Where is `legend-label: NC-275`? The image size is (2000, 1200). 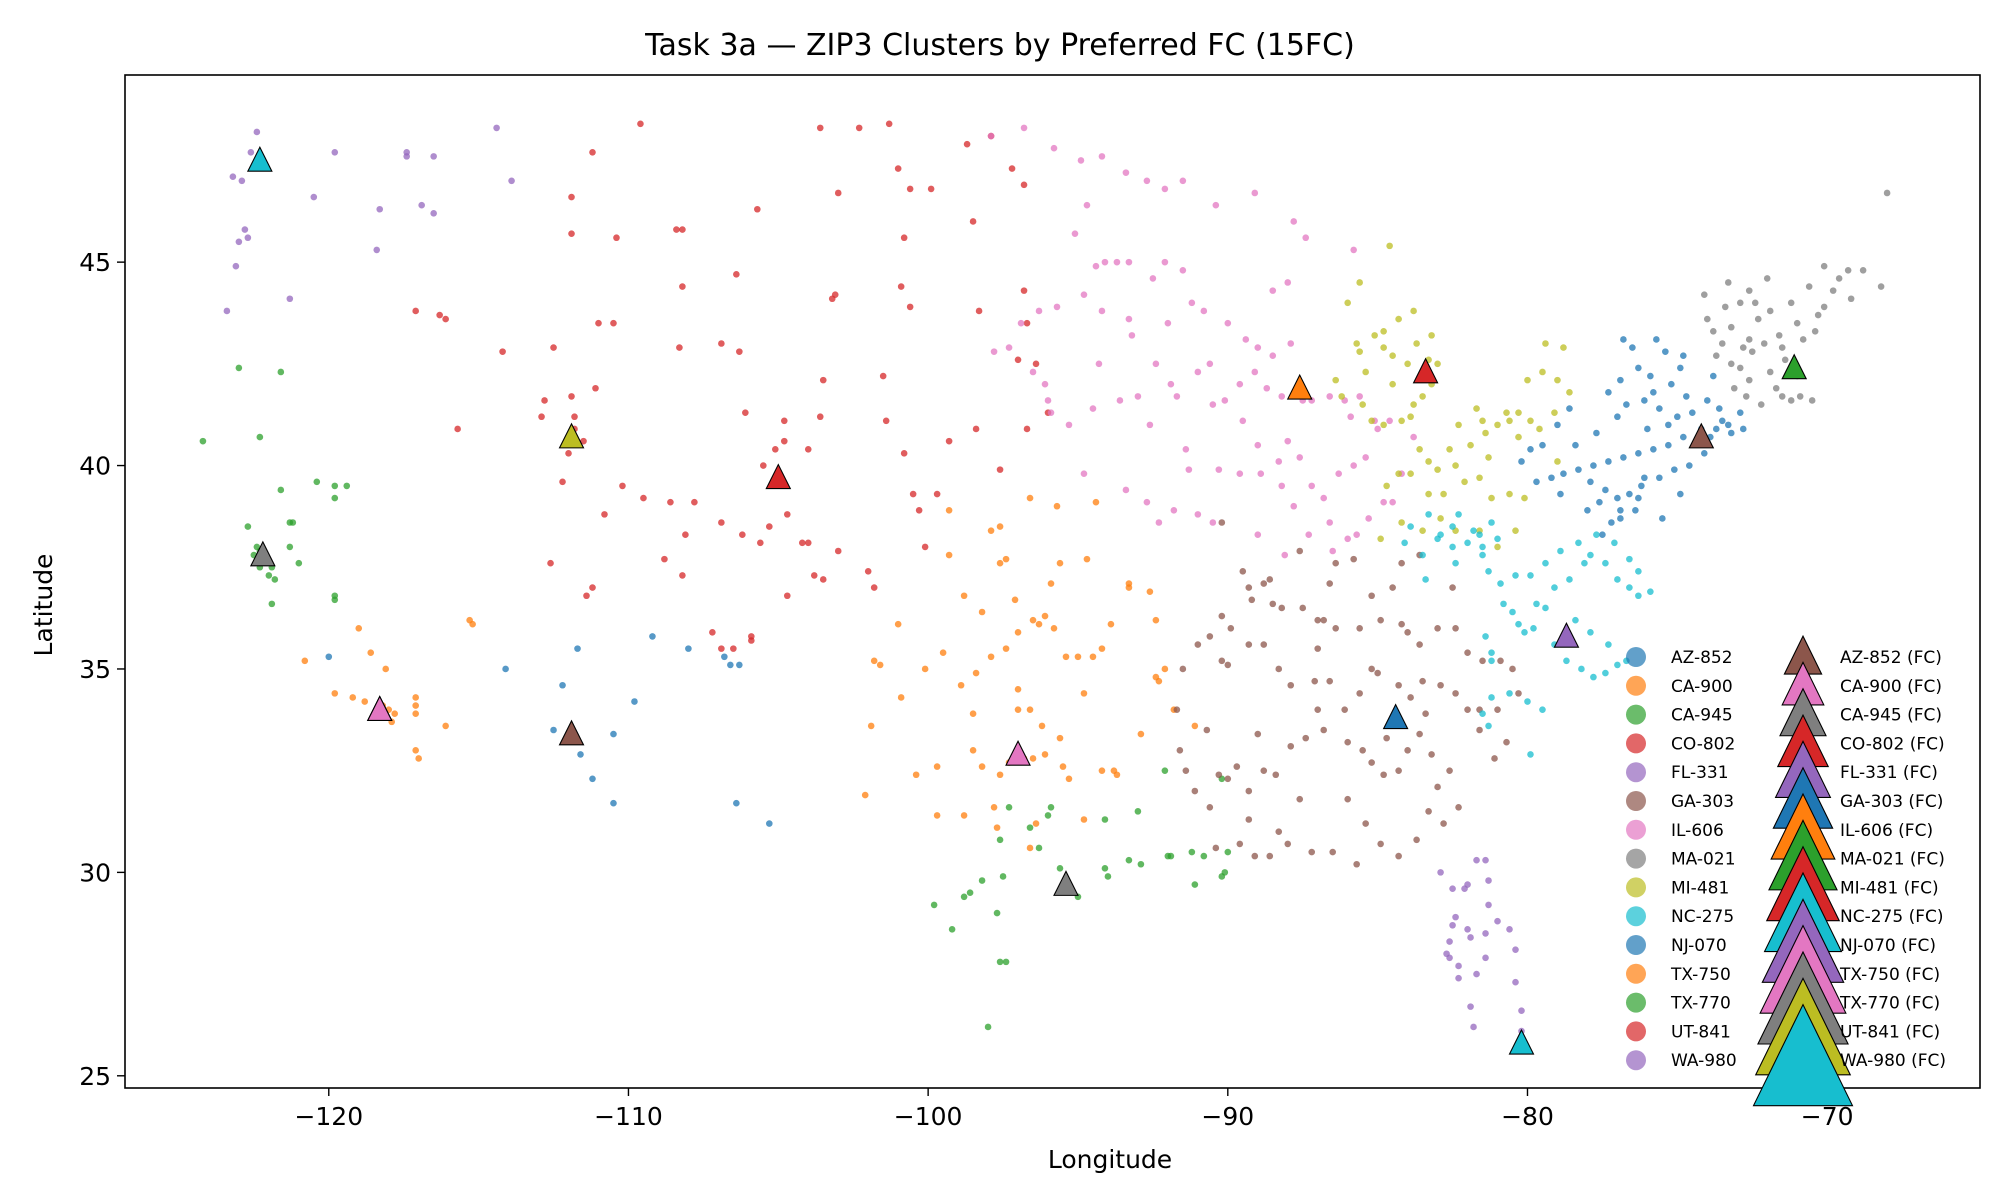 legend-label: NC-275 is located at coordinates (1702, 917).